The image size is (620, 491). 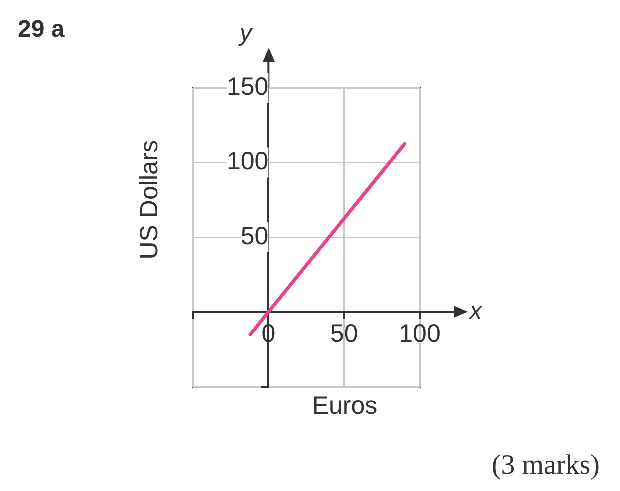 I want to click on y-tick-label: 50, so click(x=254, y=236).